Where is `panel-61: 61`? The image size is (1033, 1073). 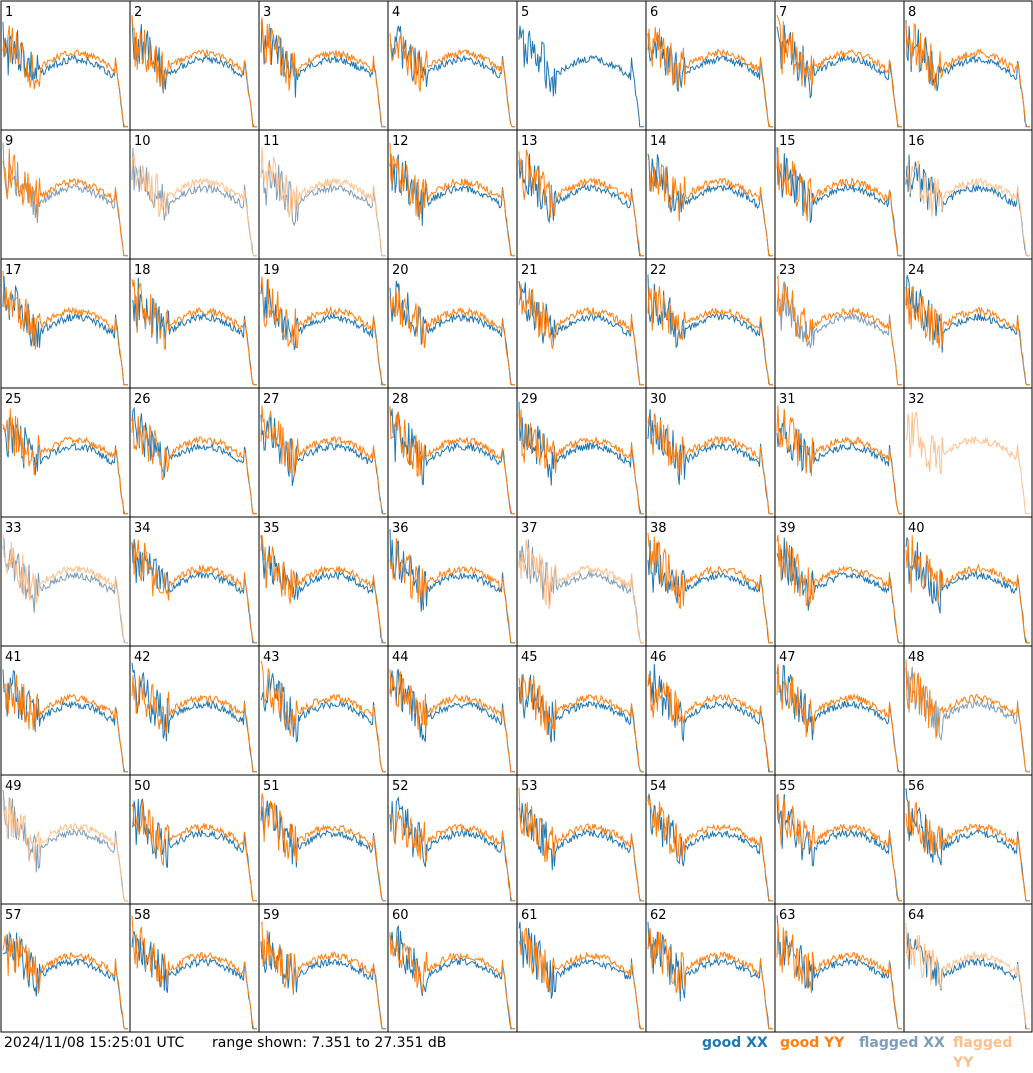 panel-61: 61 is located at coordinates (581, 968).